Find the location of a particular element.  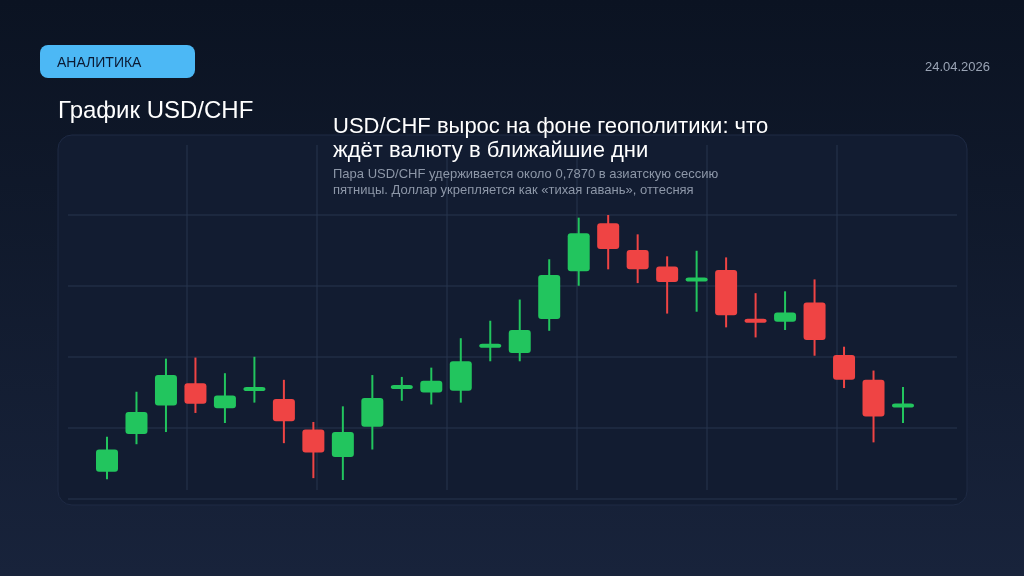

chart-title: График USD/CHF is located at coordinates (156, 109).